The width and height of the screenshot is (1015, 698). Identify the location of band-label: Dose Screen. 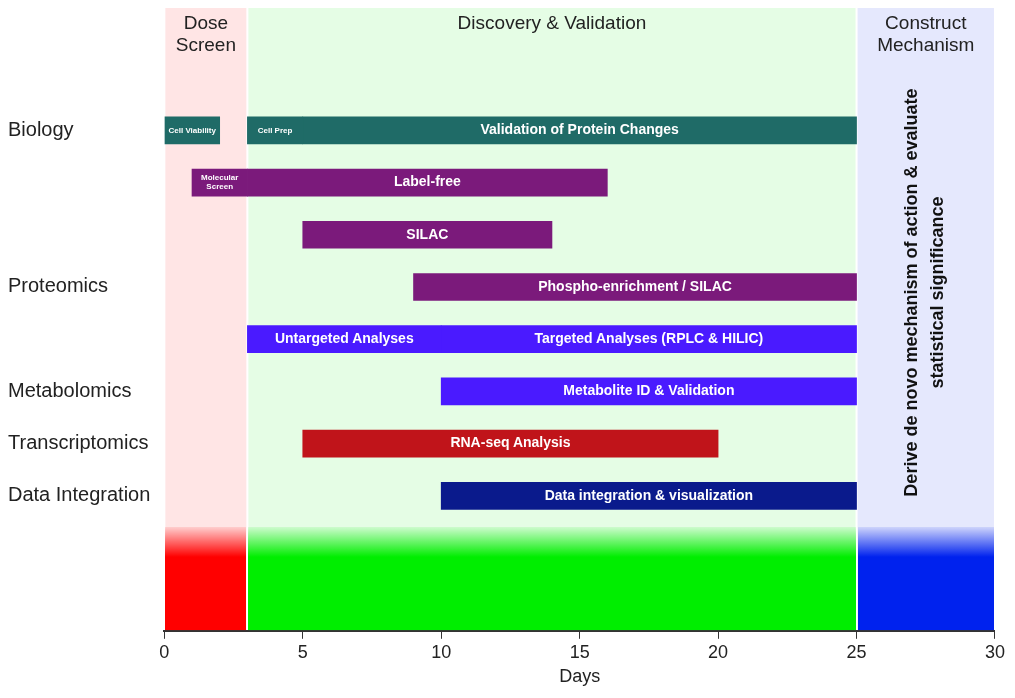
(205, 33).